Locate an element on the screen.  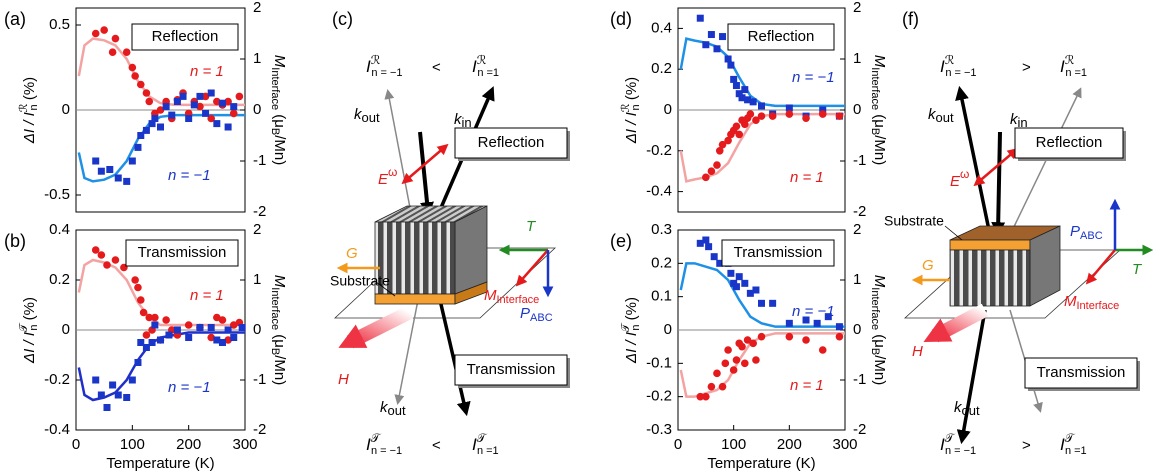
box-label: Transmission is located at coordinates (511, 369).